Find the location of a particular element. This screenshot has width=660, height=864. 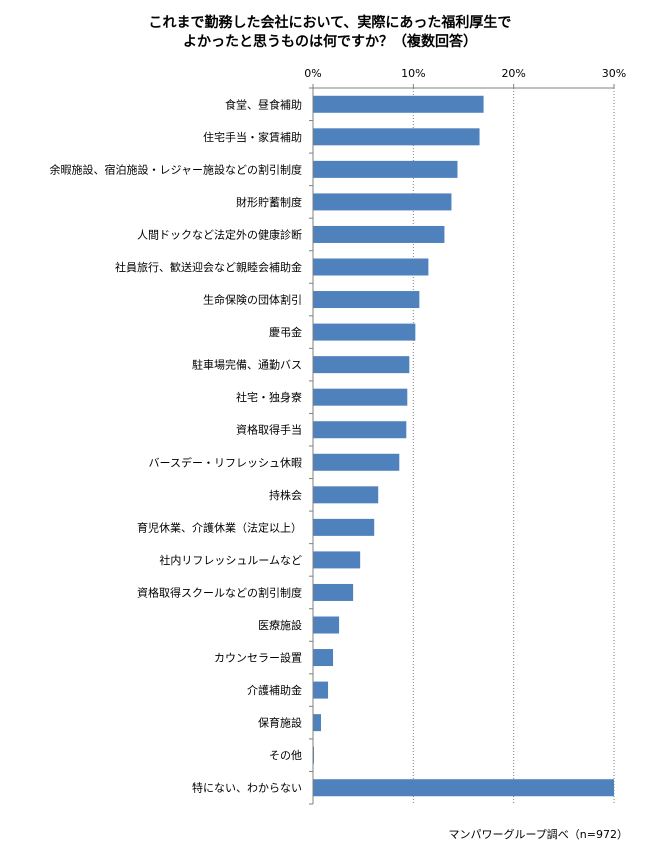

x-tick-label: 20% is located at coordinates (513, 73).